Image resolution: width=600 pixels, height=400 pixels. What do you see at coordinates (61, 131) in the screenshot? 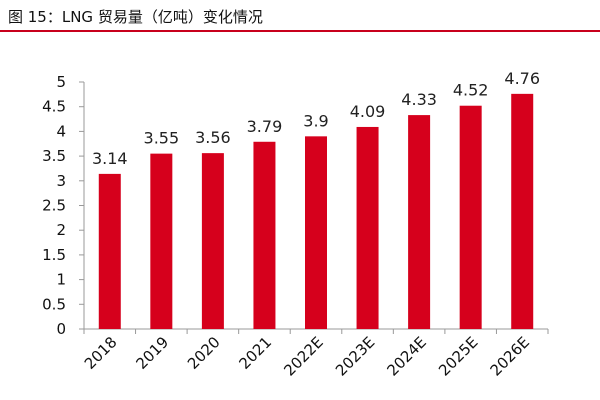
I see `y-tick-label: 4` at bounding box center [61, 131].